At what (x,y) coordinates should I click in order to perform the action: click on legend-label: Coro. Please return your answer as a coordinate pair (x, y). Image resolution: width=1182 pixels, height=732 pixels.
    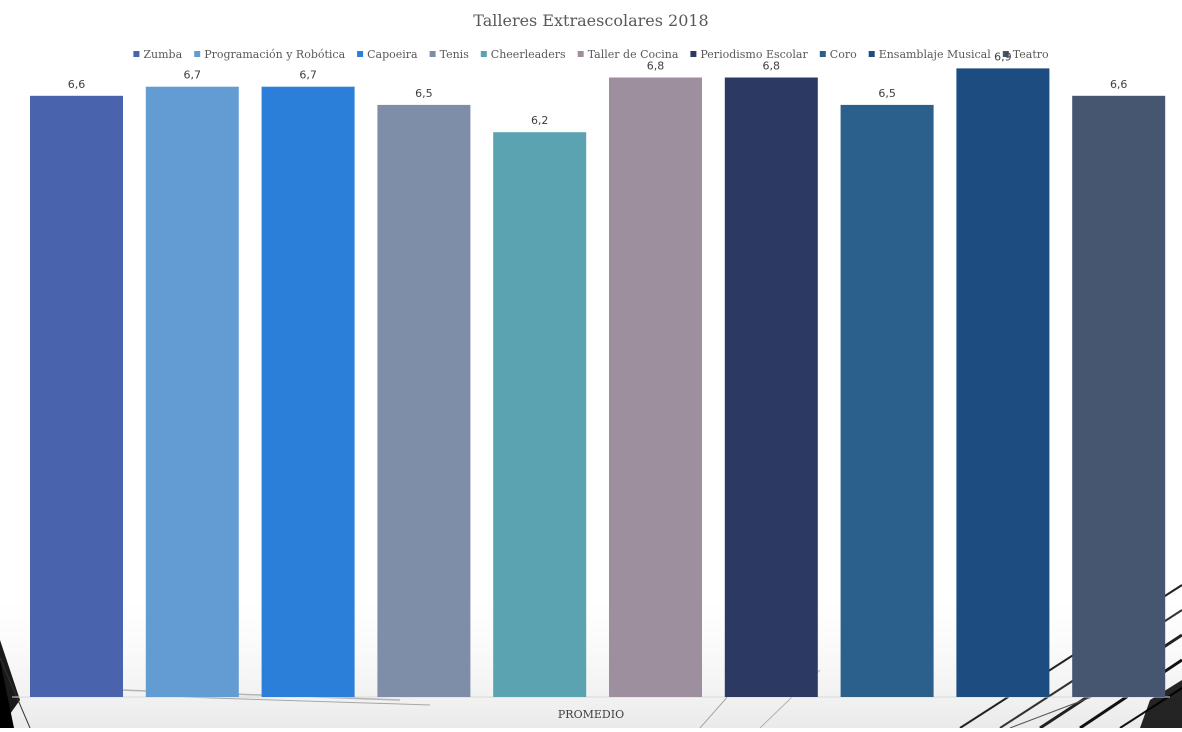
    Looking at the image, I should click on (843, 54).